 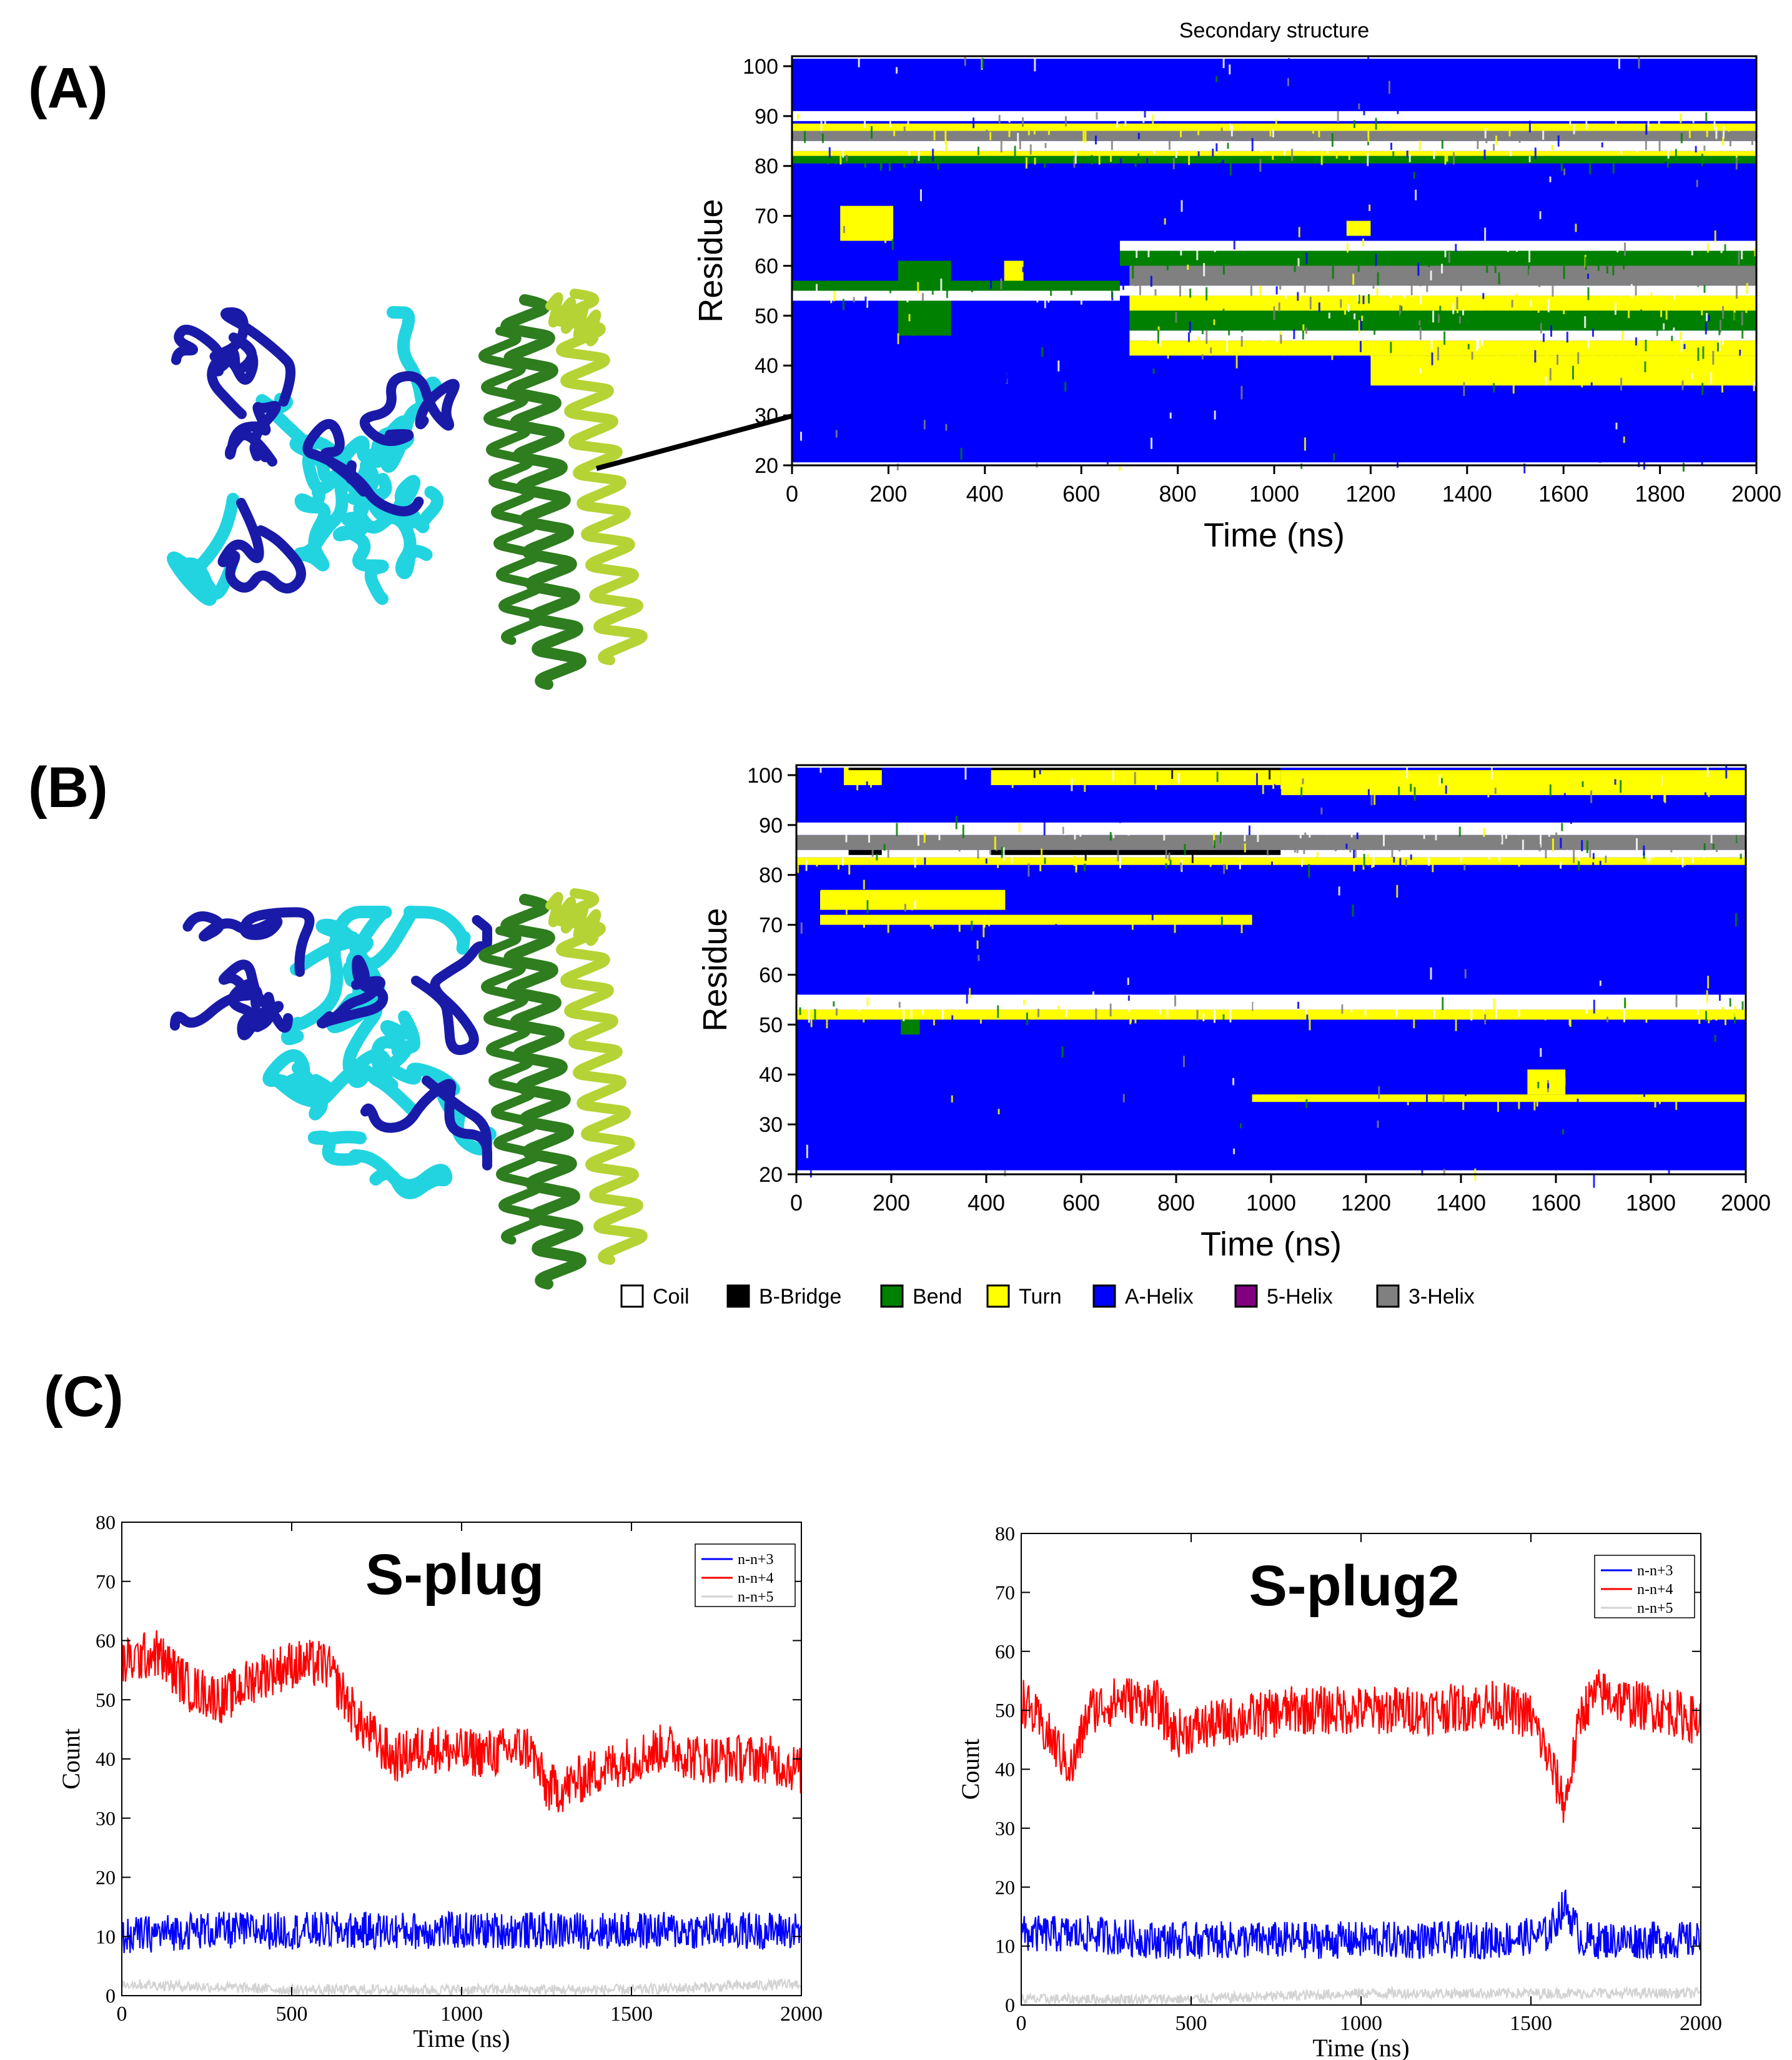 I want to click on chart-b-region-coil, so click(x=1271, y=1172).